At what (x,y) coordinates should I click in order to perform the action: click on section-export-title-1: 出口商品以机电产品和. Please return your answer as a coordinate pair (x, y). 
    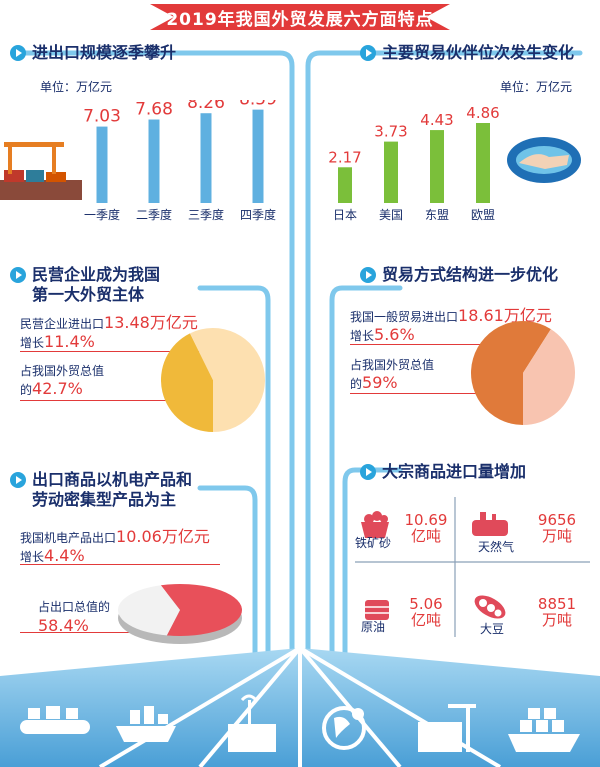
    Looking at the image, I should click on (112, 479).